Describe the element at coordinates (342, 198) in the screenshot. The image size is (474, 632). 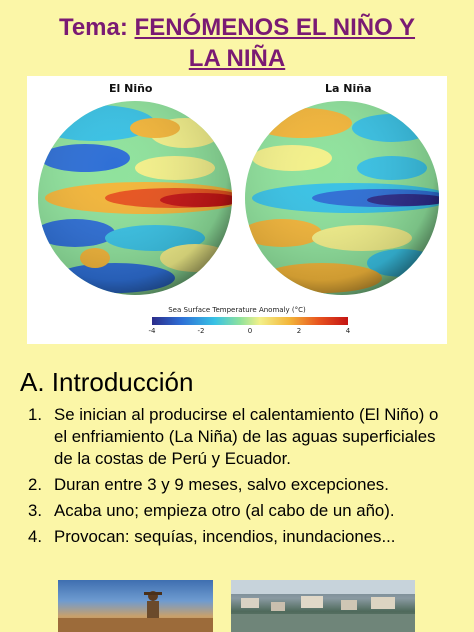
I see `la-nina-globe` at that location.